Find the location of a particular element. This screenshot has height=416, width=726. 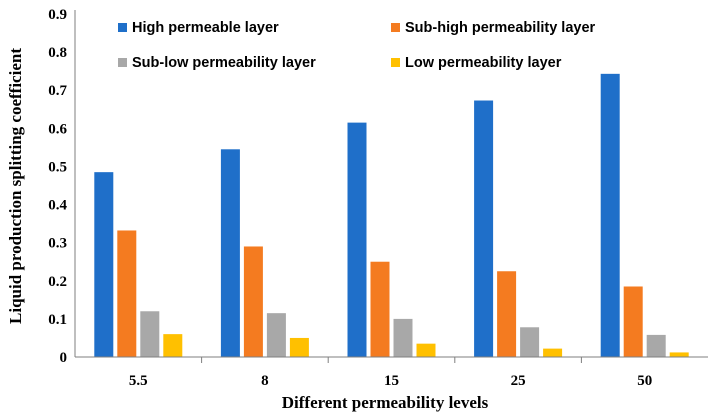

x-axis-title: Different permeability levels is located at coordinates (385, 402).